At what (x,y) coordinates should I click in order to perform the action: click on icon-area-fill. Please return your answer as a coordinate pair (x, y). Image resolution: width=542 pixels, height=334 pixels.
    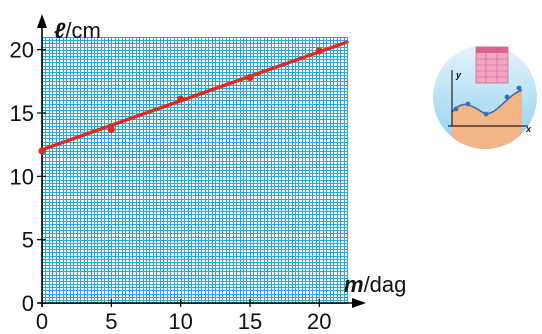
    Looking at the image, I should click on (487, 119).